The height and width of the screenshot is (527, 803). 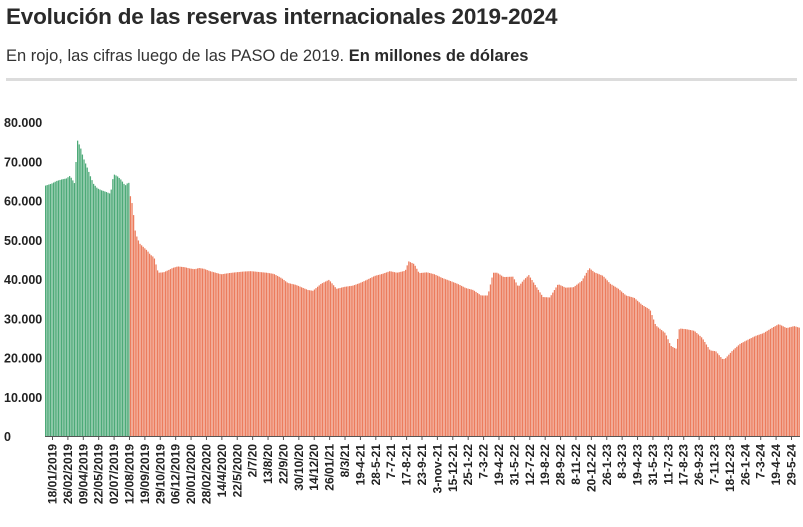 I want to click on x-tick-label: 19-4-24, so click(x=776, y=465).